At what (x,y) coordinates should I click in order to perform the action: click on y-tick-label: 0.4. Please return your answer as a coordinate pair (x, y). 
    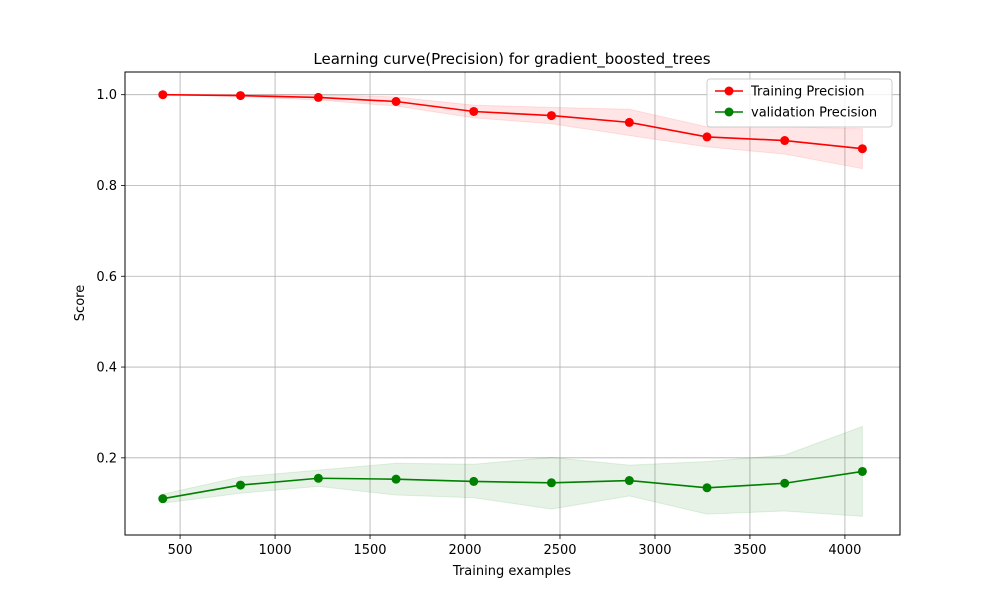
    Looking at the image, I should click on (106, 368).